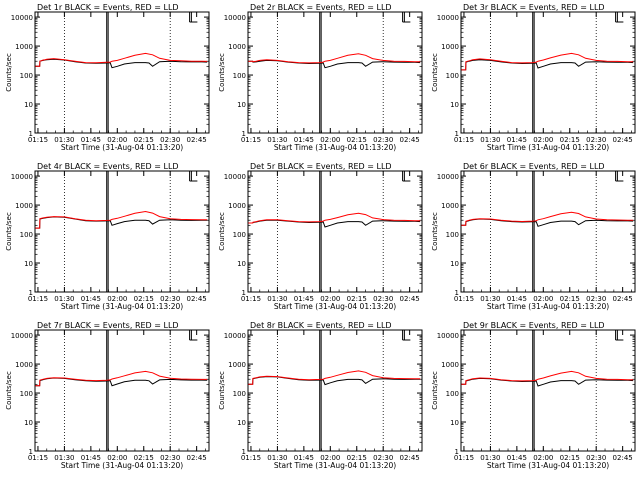  What do you see at coordinates (534, 7) in the screenshot?
I see `panel-title: Det 3r BLACK = Events, RED = LLD` at bounding box center [534, 7].